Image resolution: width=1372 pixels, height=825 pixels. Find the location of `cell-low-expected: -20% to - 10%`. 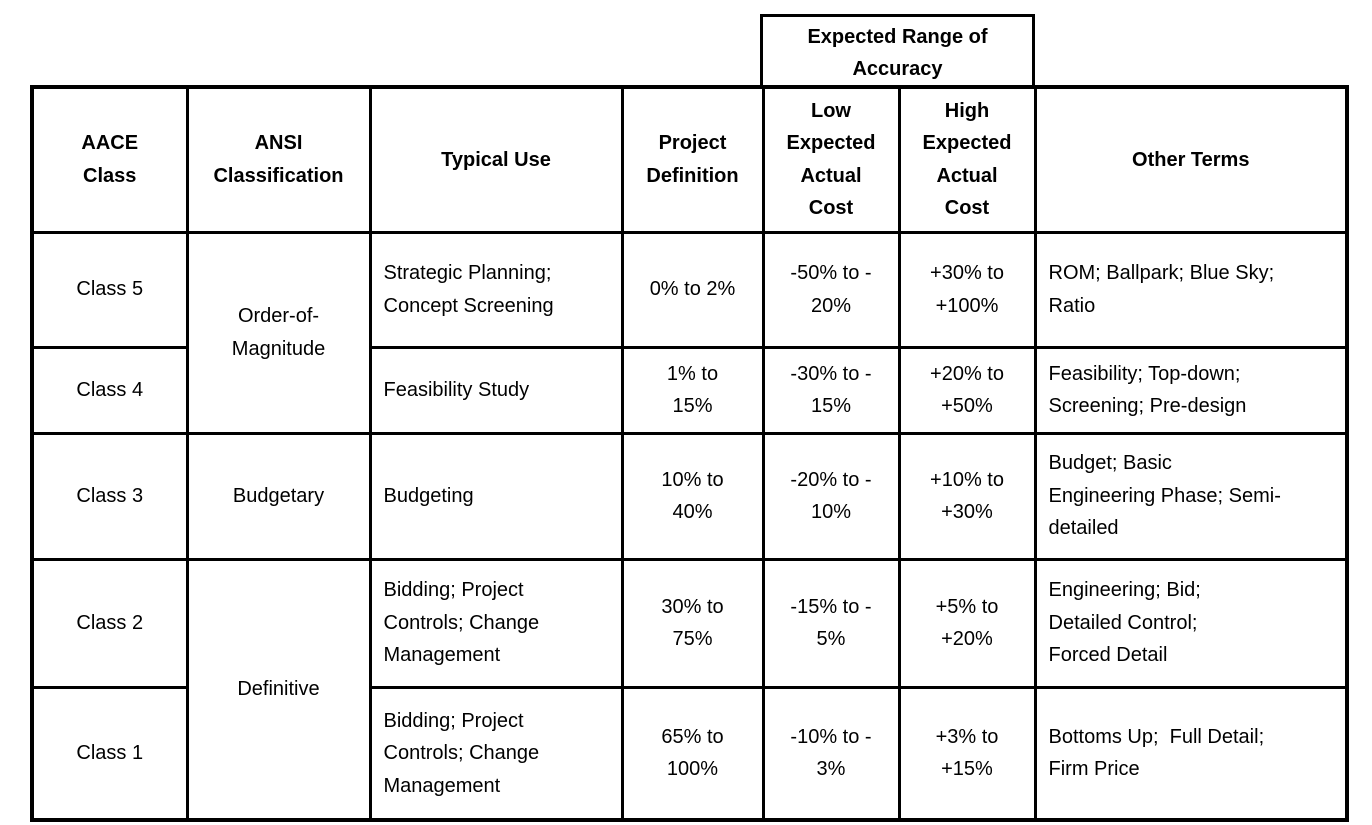

cell-low-expected: -20% to - 10% is located at coordinates (831, 496).